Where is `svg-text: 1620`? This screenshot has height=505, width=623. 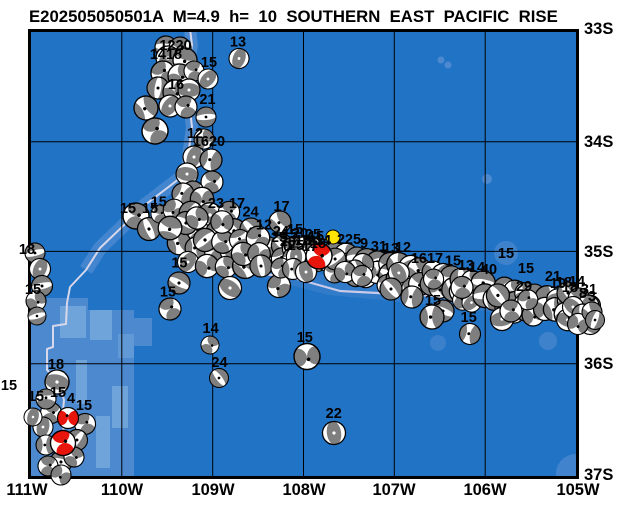 svg-text: 1620 is located at coordinates (209, 142).